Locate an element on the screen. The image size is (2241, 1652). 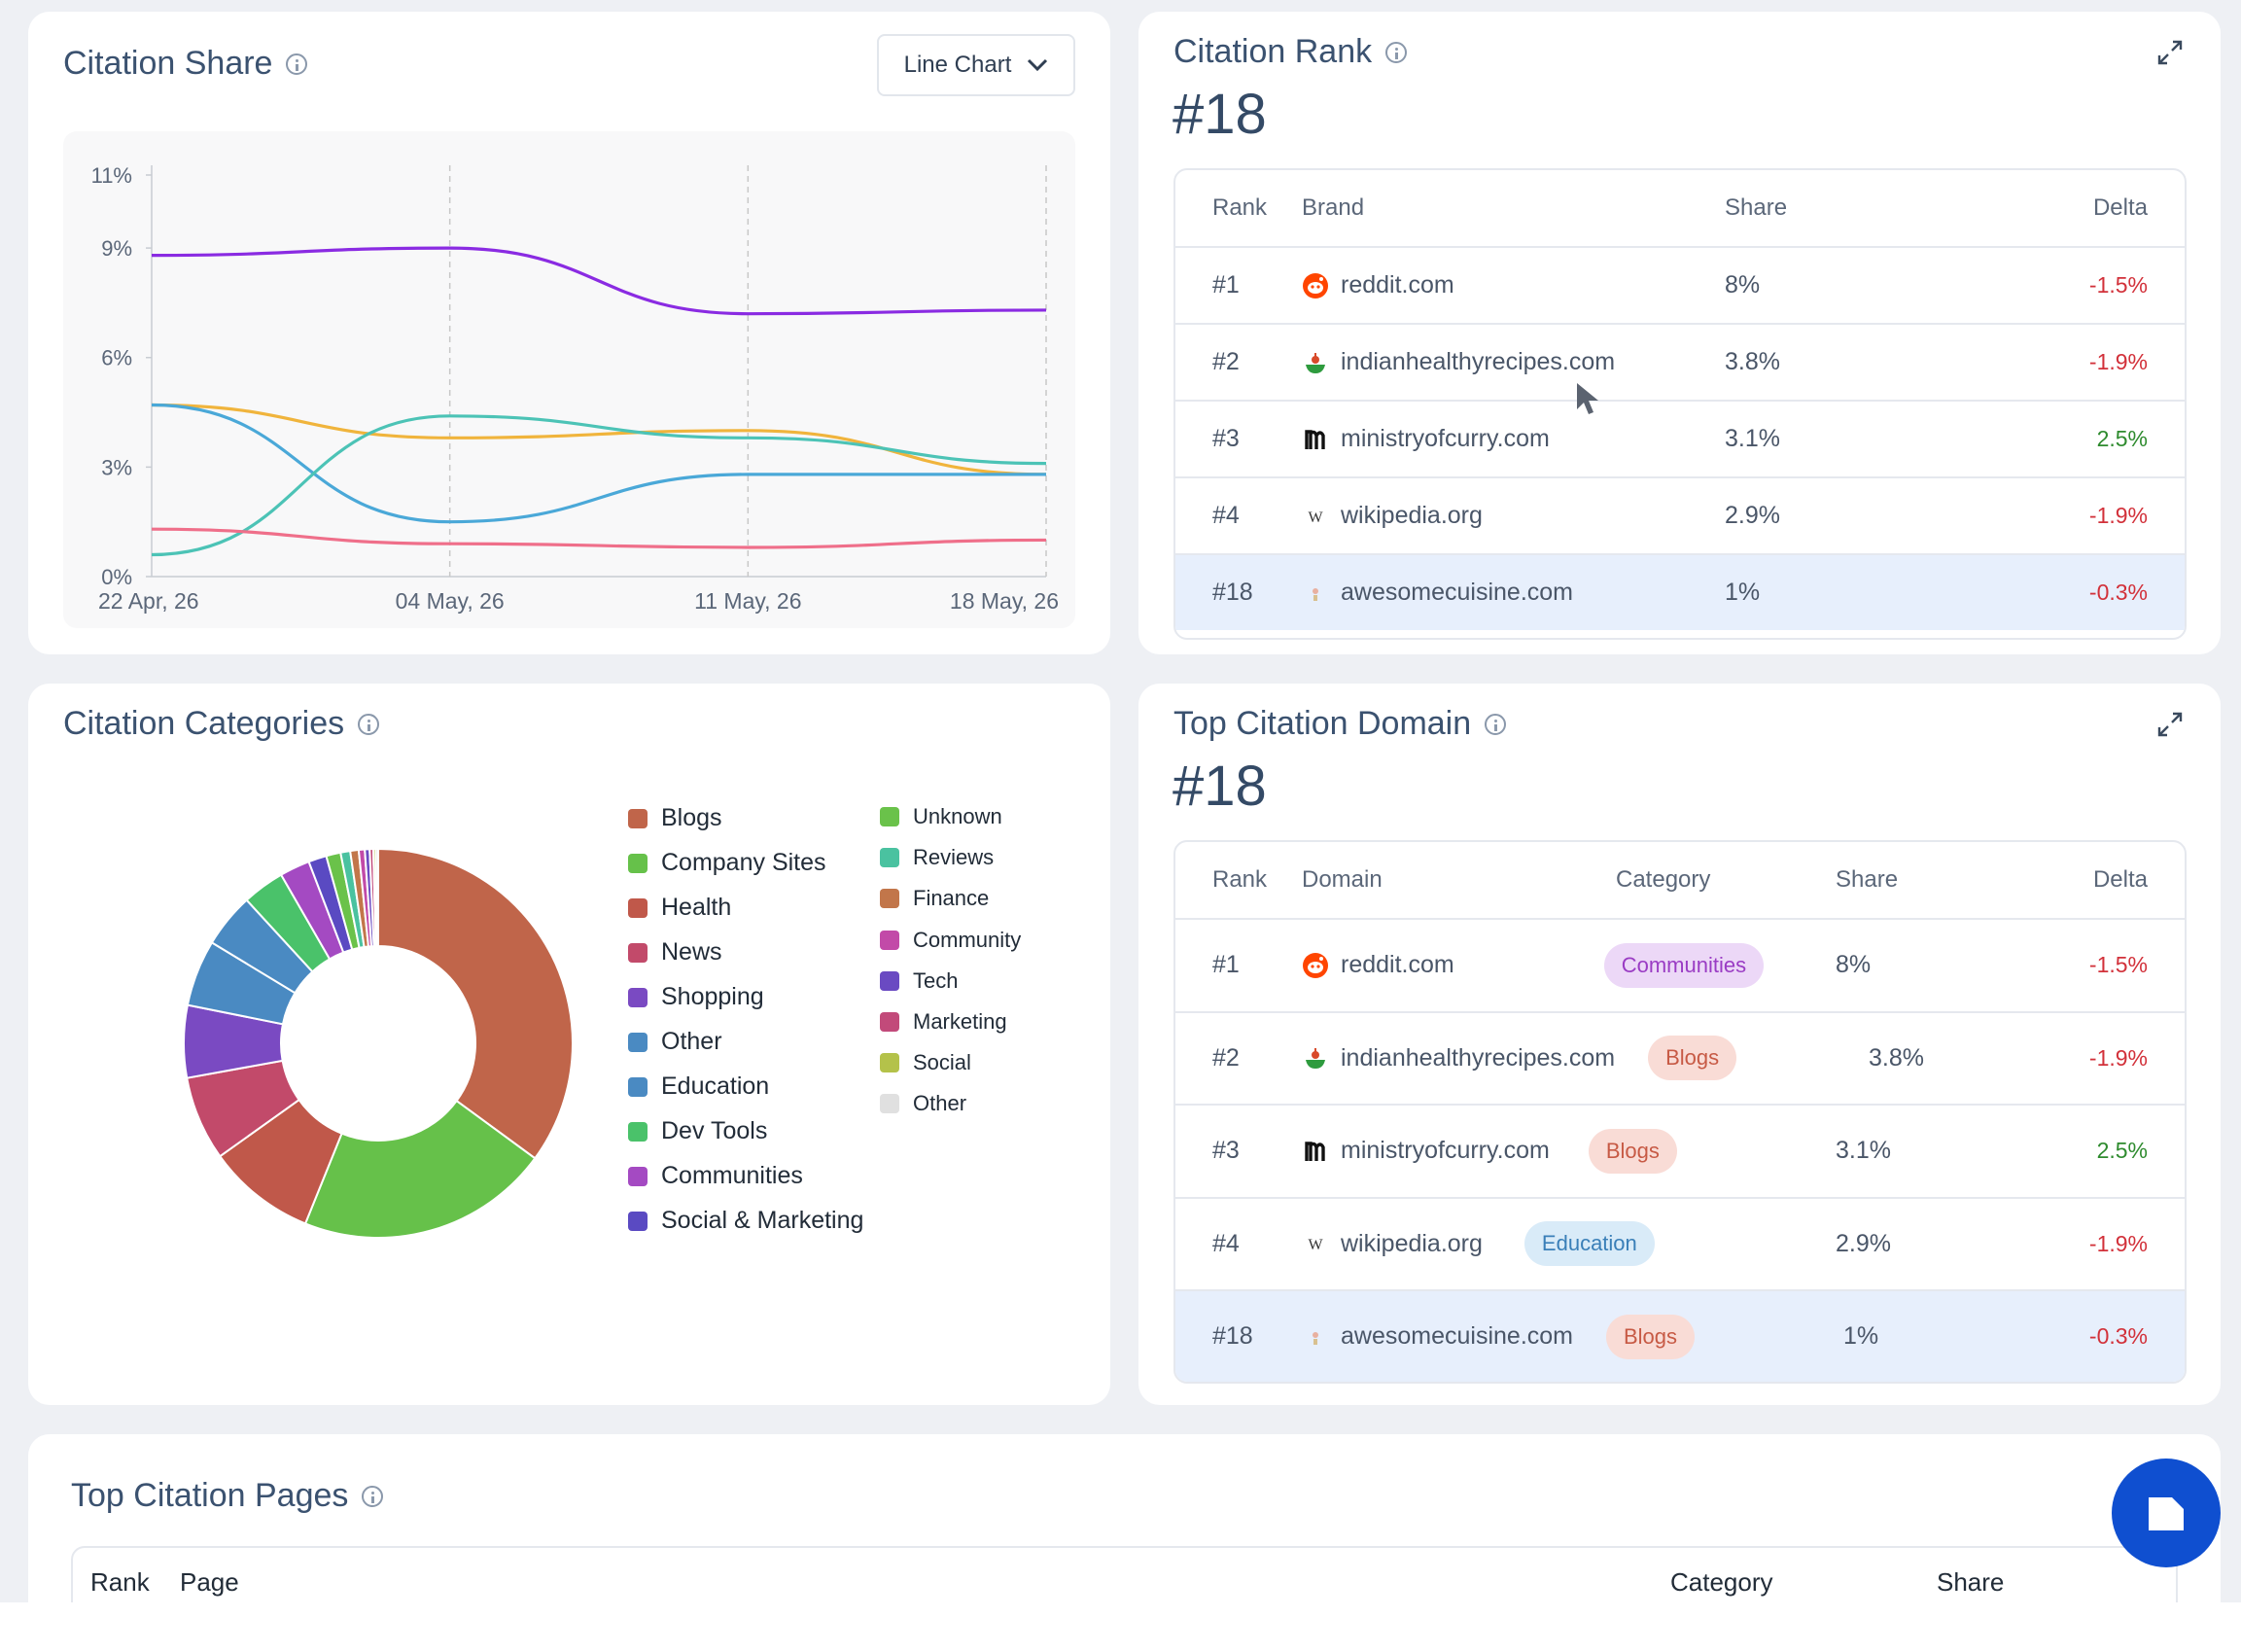
page-header: Page is located at coordinates (209, 1581).